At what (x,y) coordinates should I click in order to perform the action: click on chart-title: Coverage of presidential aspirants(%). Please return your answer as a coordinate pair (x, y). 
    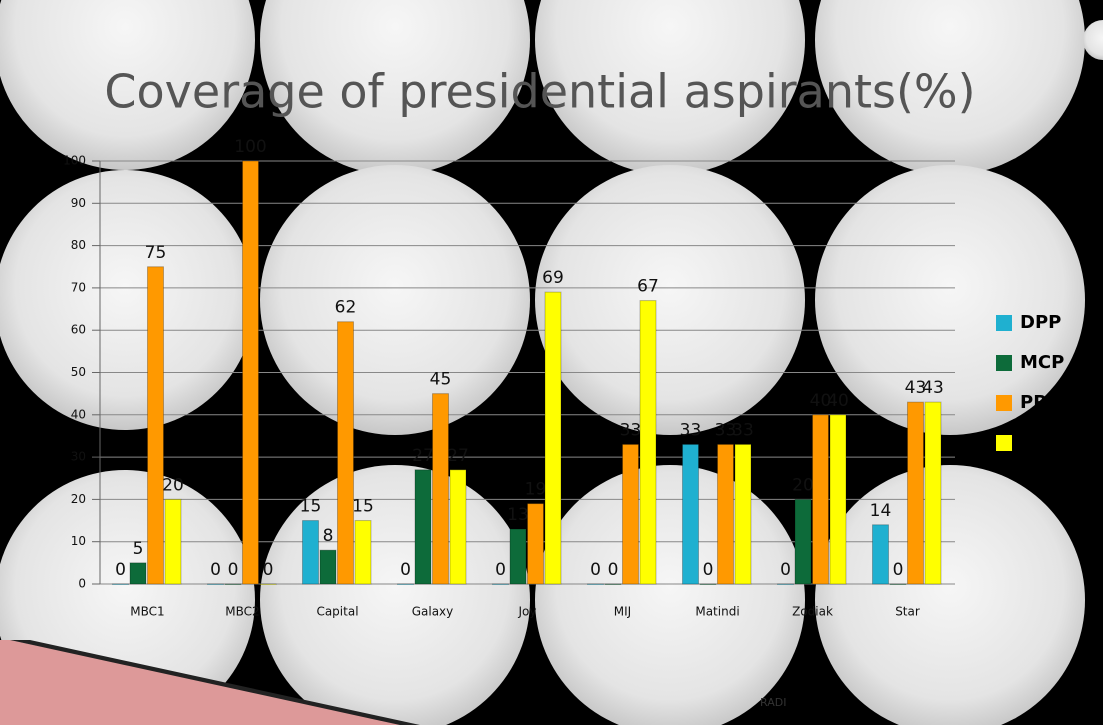
    Looking at the image, I should click on (539, 92).